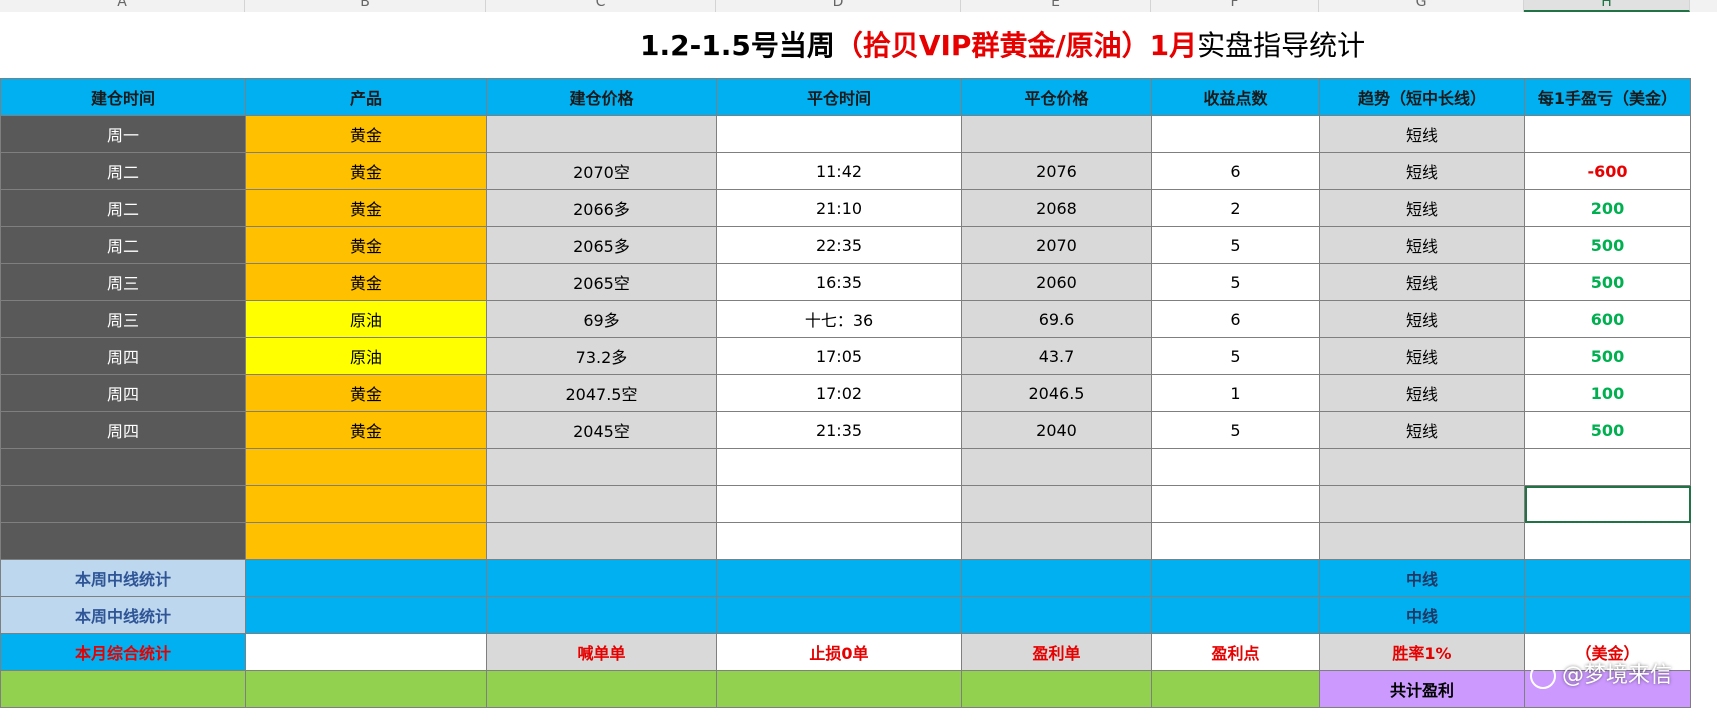 The image size is (1717, 720). I want to click on cell-points, so click(1235, 134).